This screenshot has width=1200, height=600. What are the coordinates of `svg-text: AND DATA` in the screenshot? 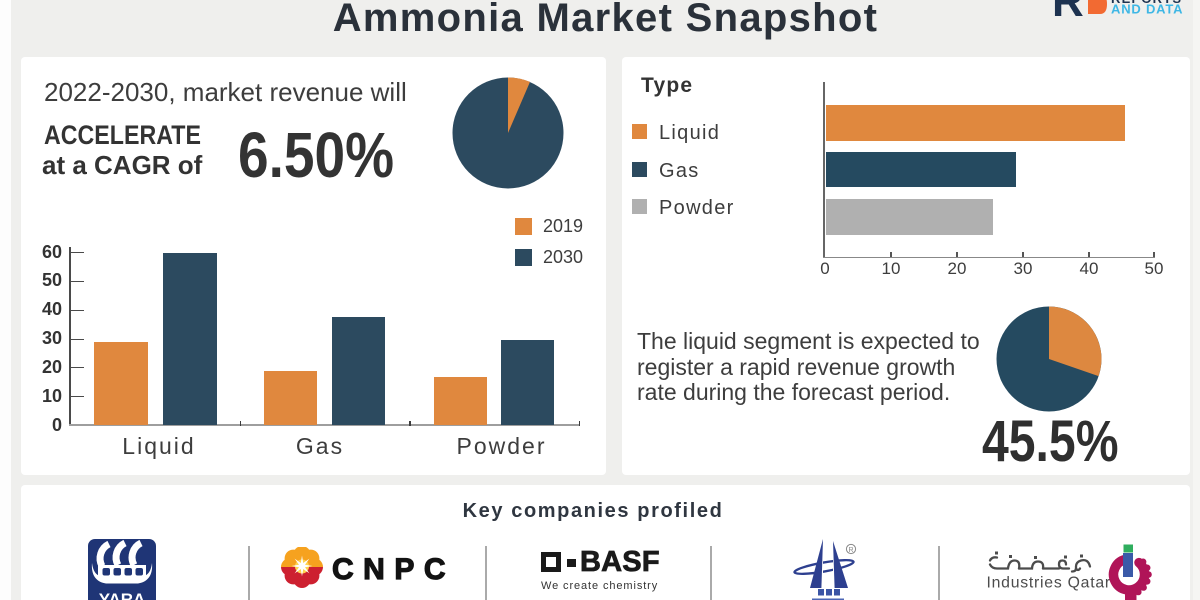 It's located at (1147, 9).